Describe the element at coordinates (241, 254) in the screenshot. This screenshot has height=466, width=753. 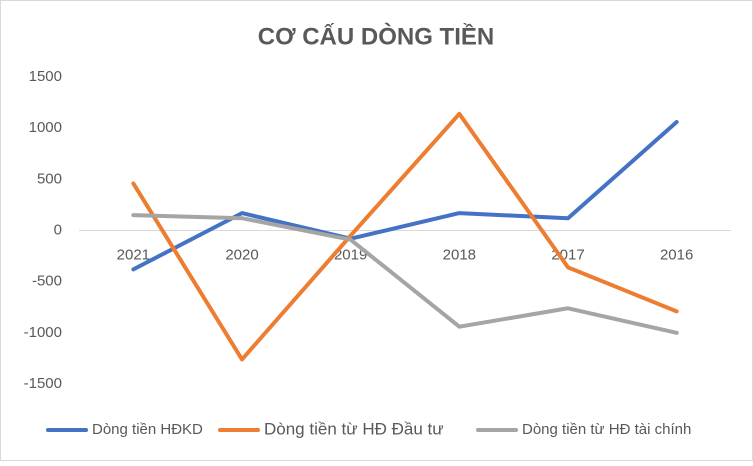
I see `x-tick-label: 2020` at that location.